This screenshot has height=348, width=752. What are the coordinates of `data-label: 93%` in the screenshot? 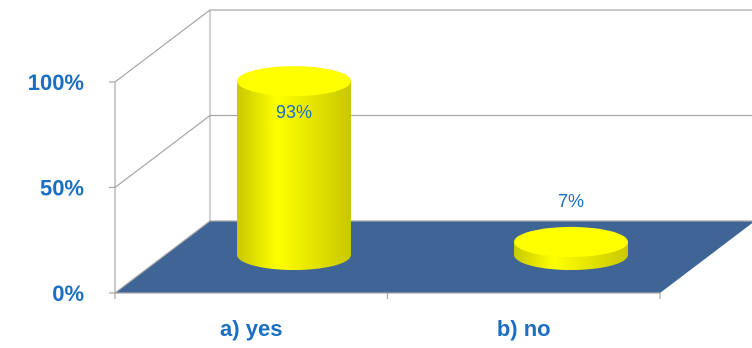 It's located at (294, 112).